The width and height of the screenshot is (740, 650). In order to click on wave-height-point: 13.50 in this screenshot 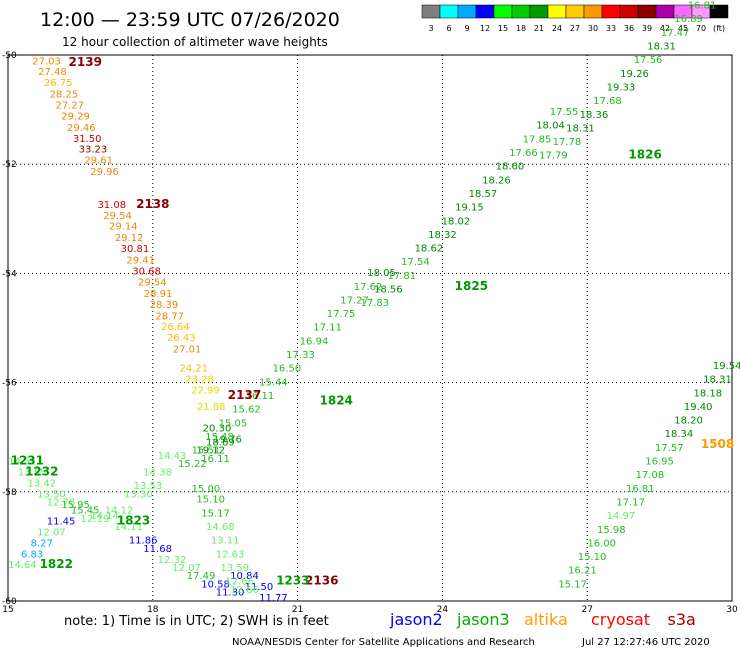, I will do `click(51, 494)`.